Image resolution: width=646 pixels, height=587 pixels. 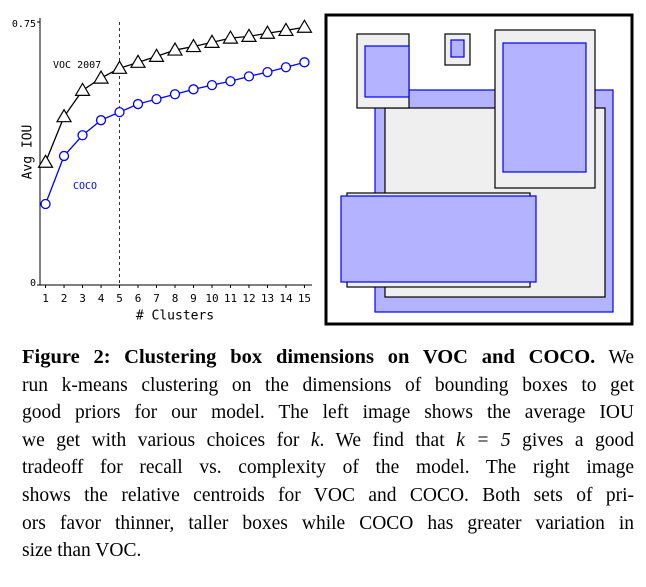 What do you see at coordinates (119, 298) in the screenshot?
I see `x-tick-label: 5` at bounding box center [119, 298].